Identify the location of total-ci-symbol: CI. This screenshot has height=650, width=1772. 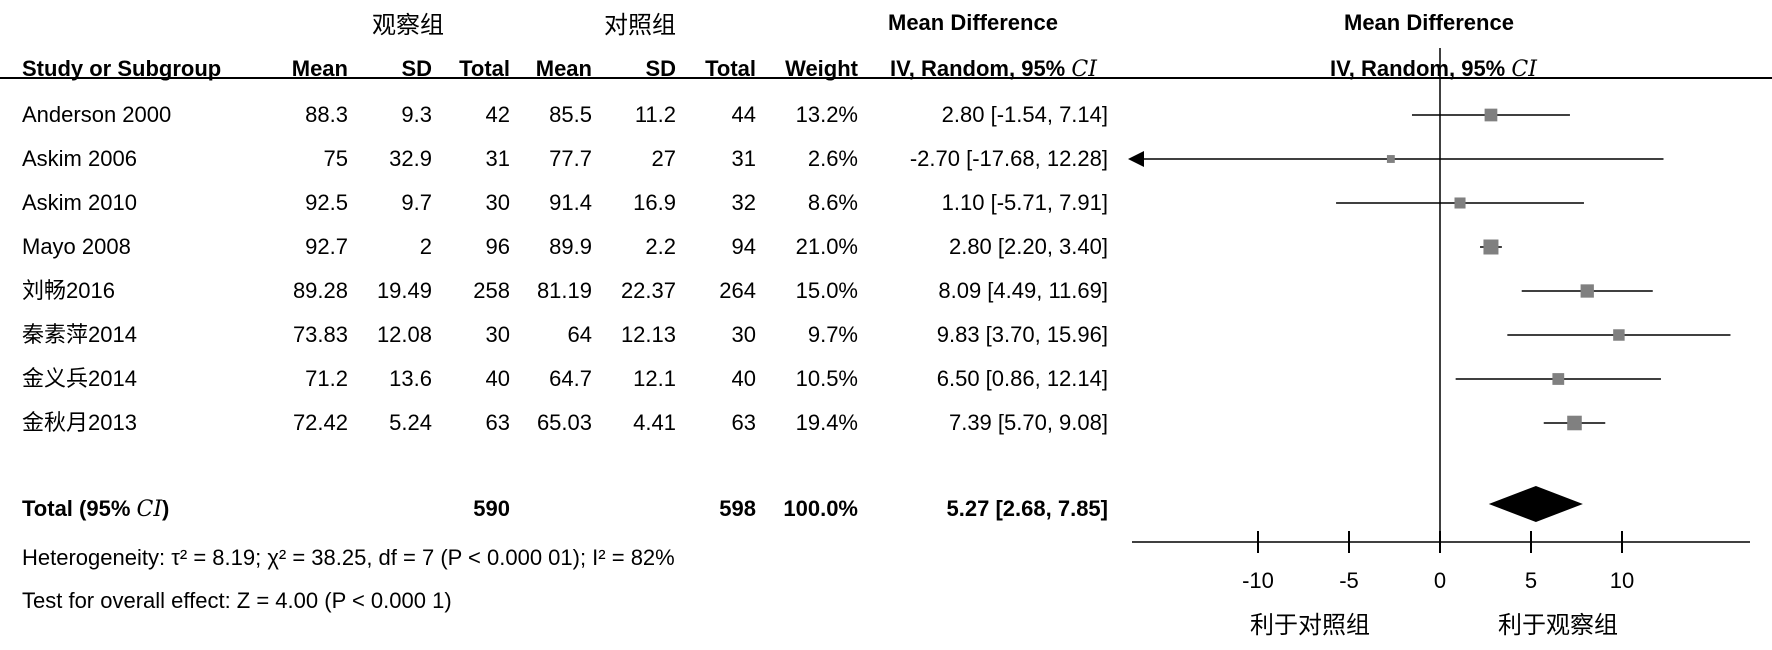
(149, 509).